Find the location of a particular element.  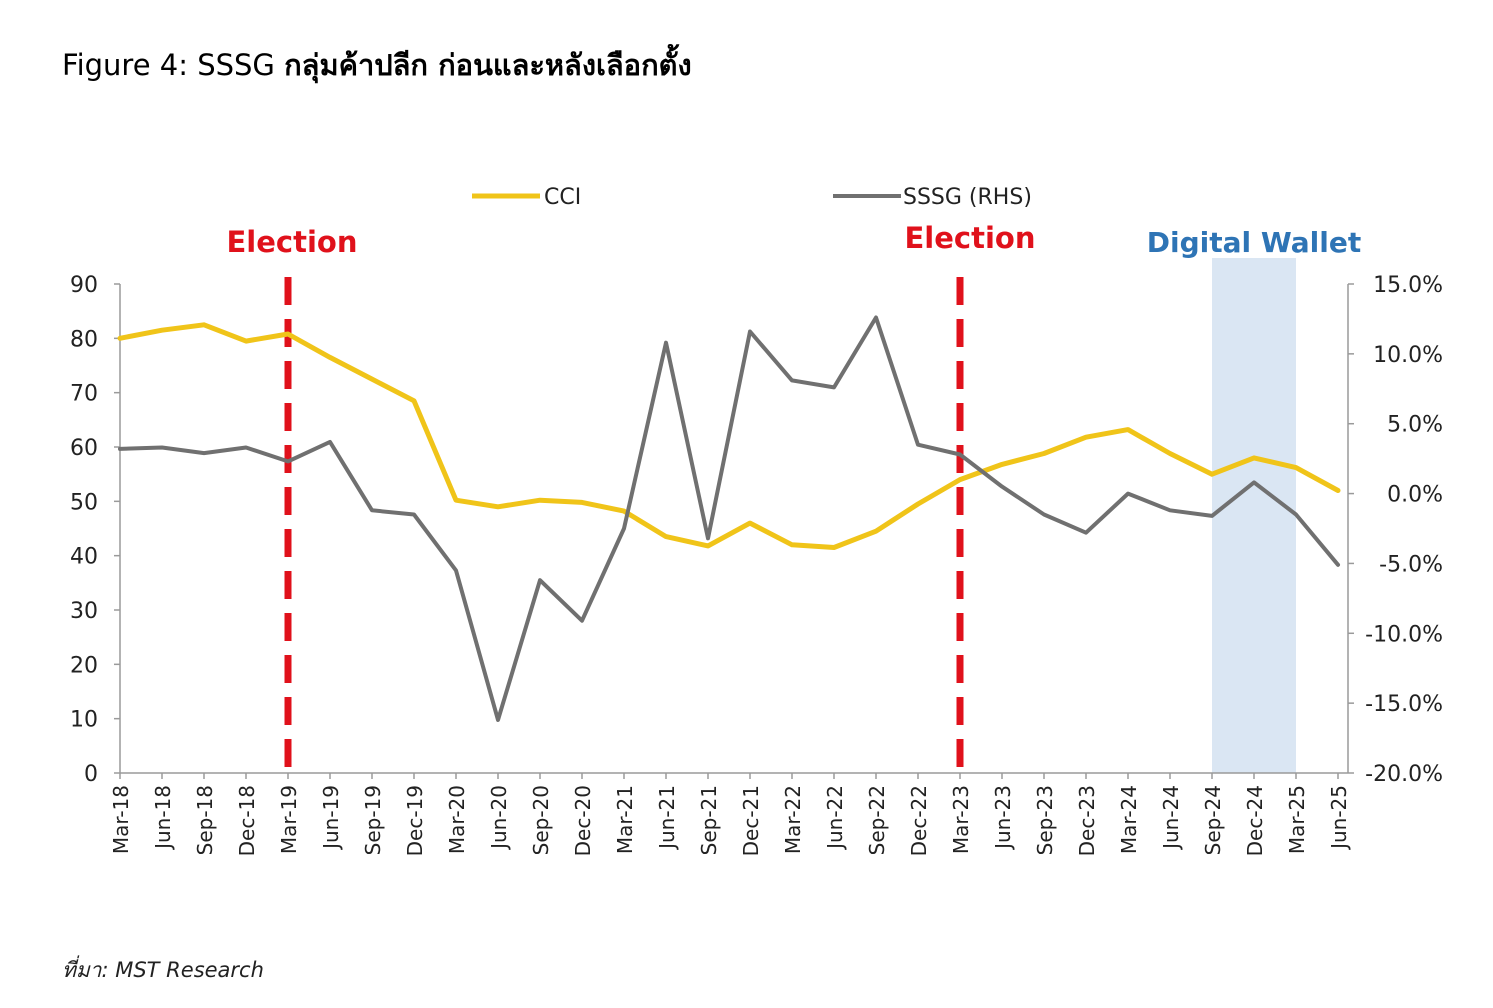

legend-label-sssg: SSSG (RHS) is located at coordinates (967, 197).